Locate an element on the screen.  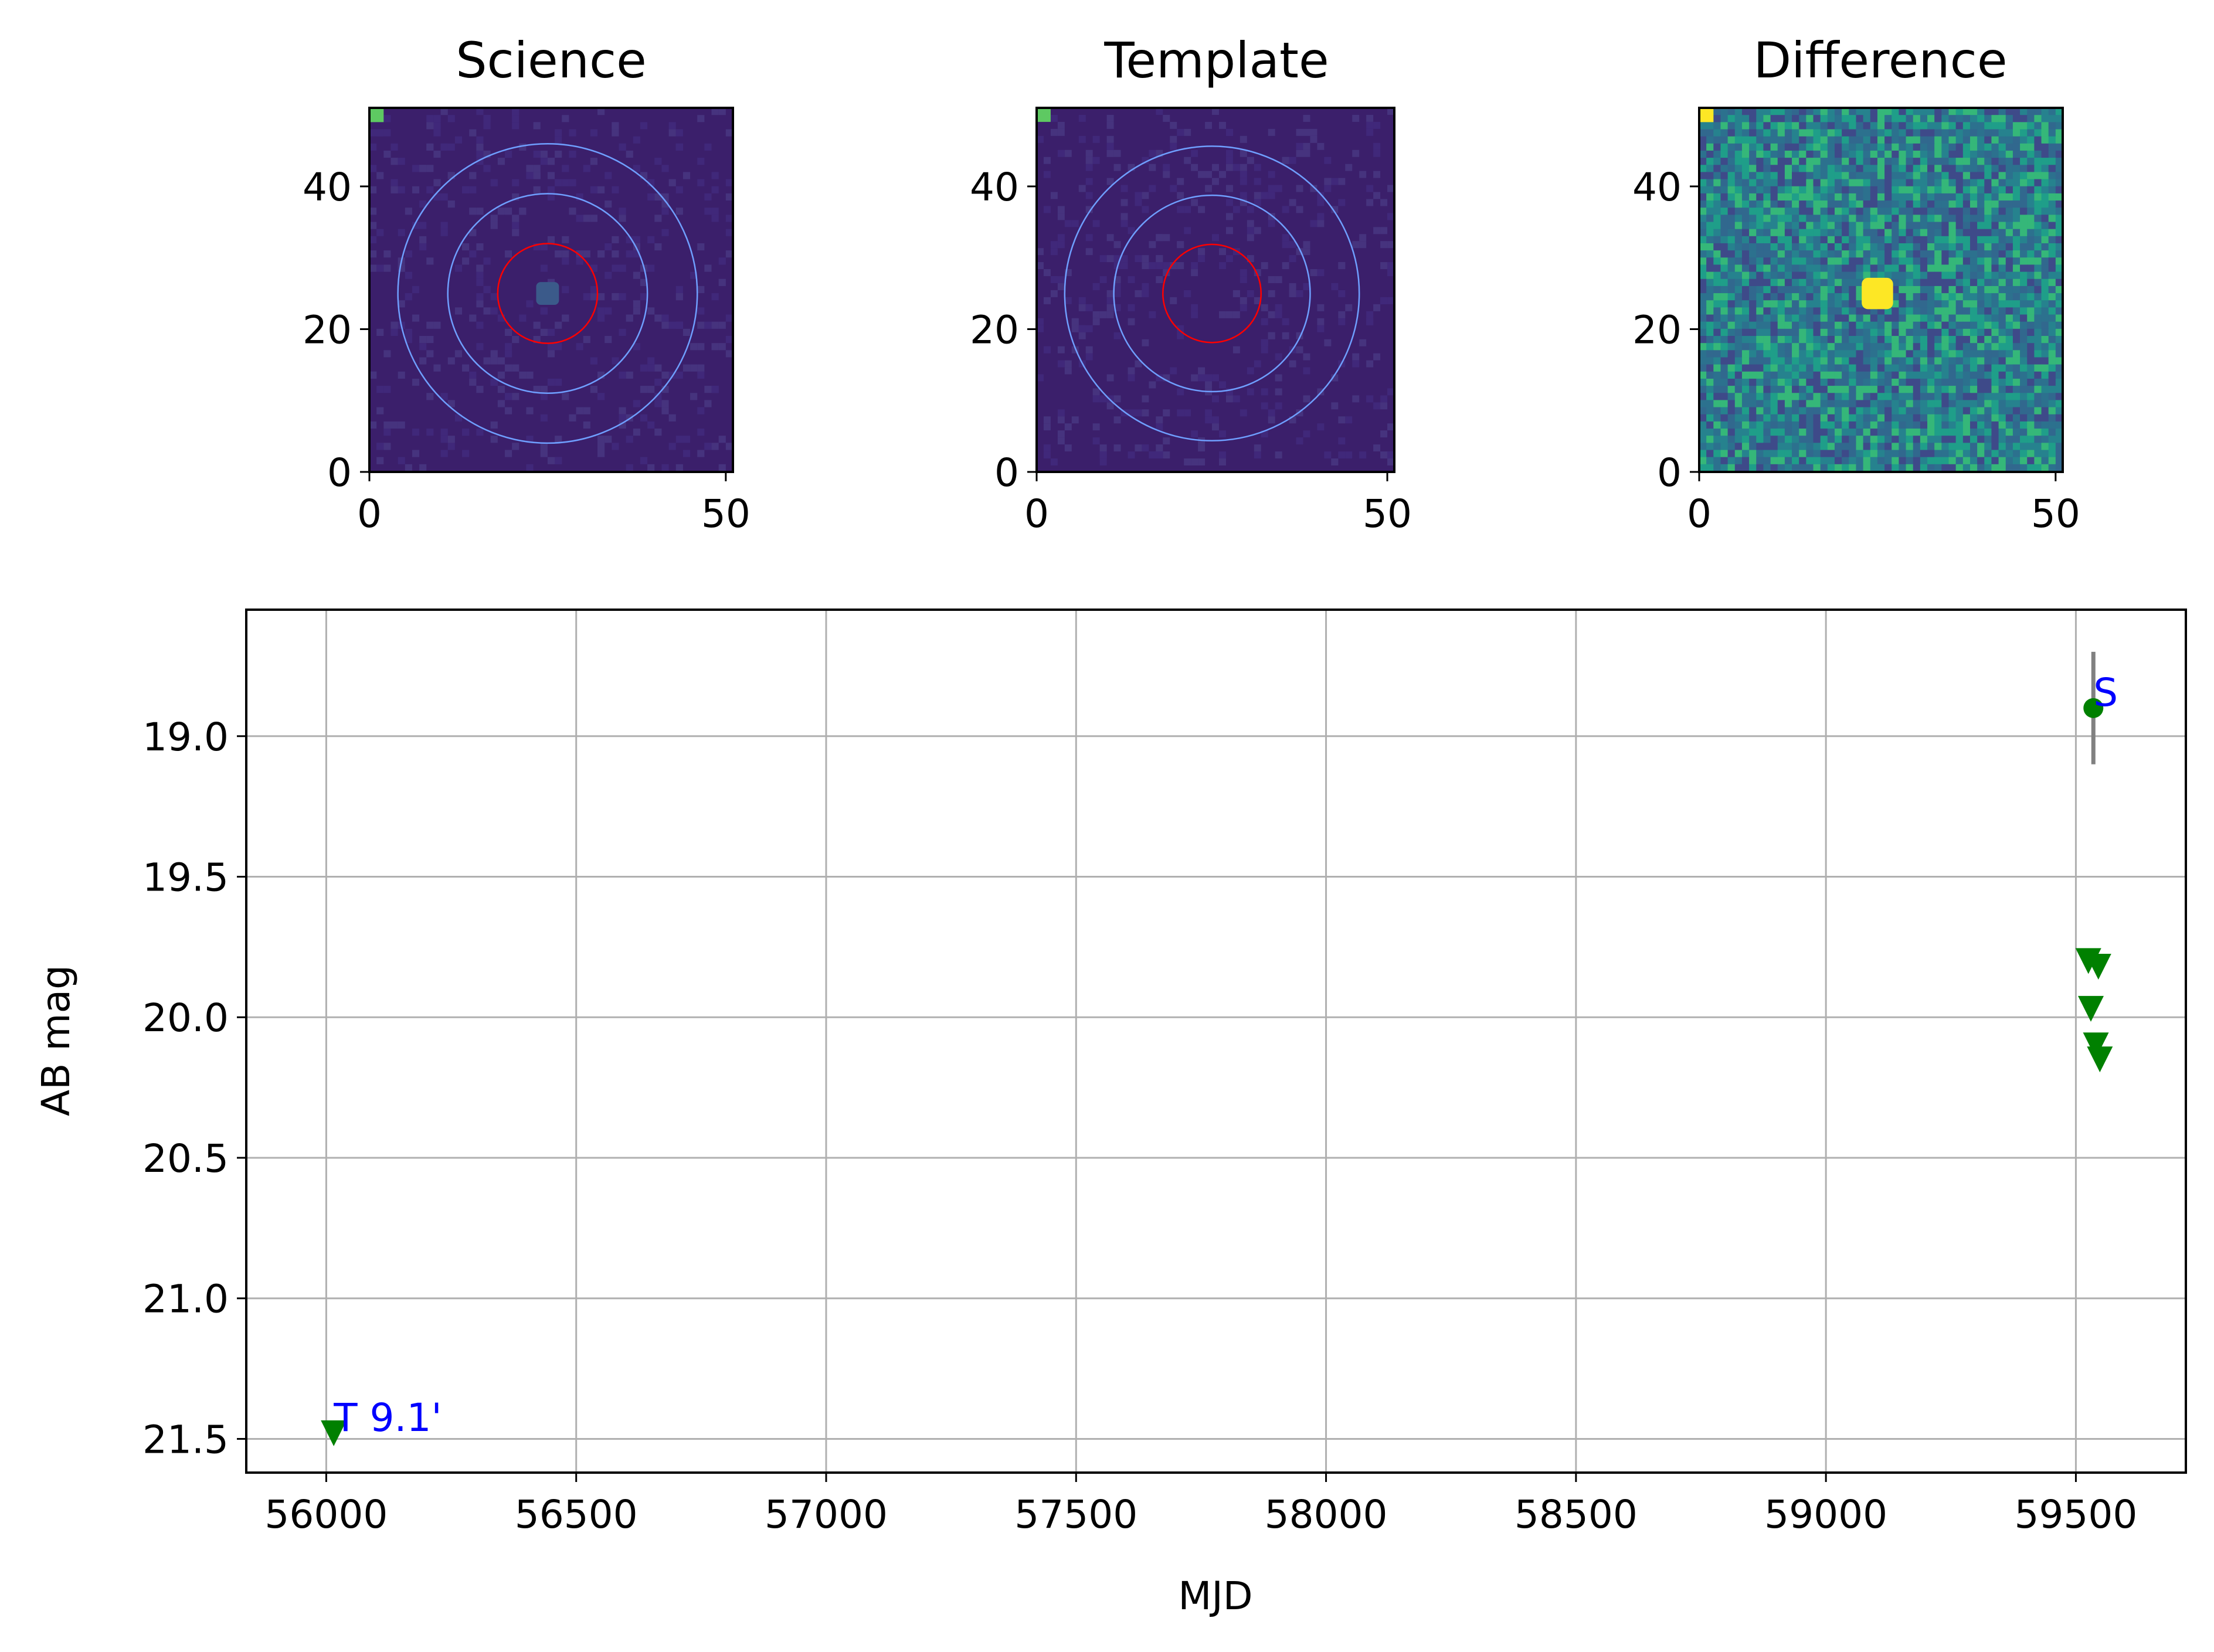
annotation-label: S is located at coordinates (2105, 692).